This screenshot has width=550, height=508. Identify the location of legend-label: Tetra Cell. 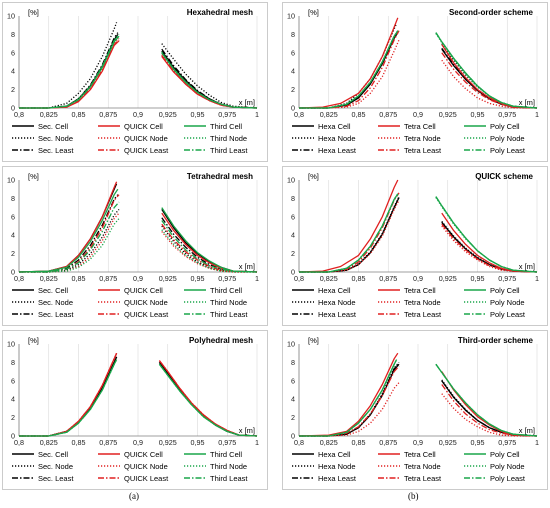
(420, 126).